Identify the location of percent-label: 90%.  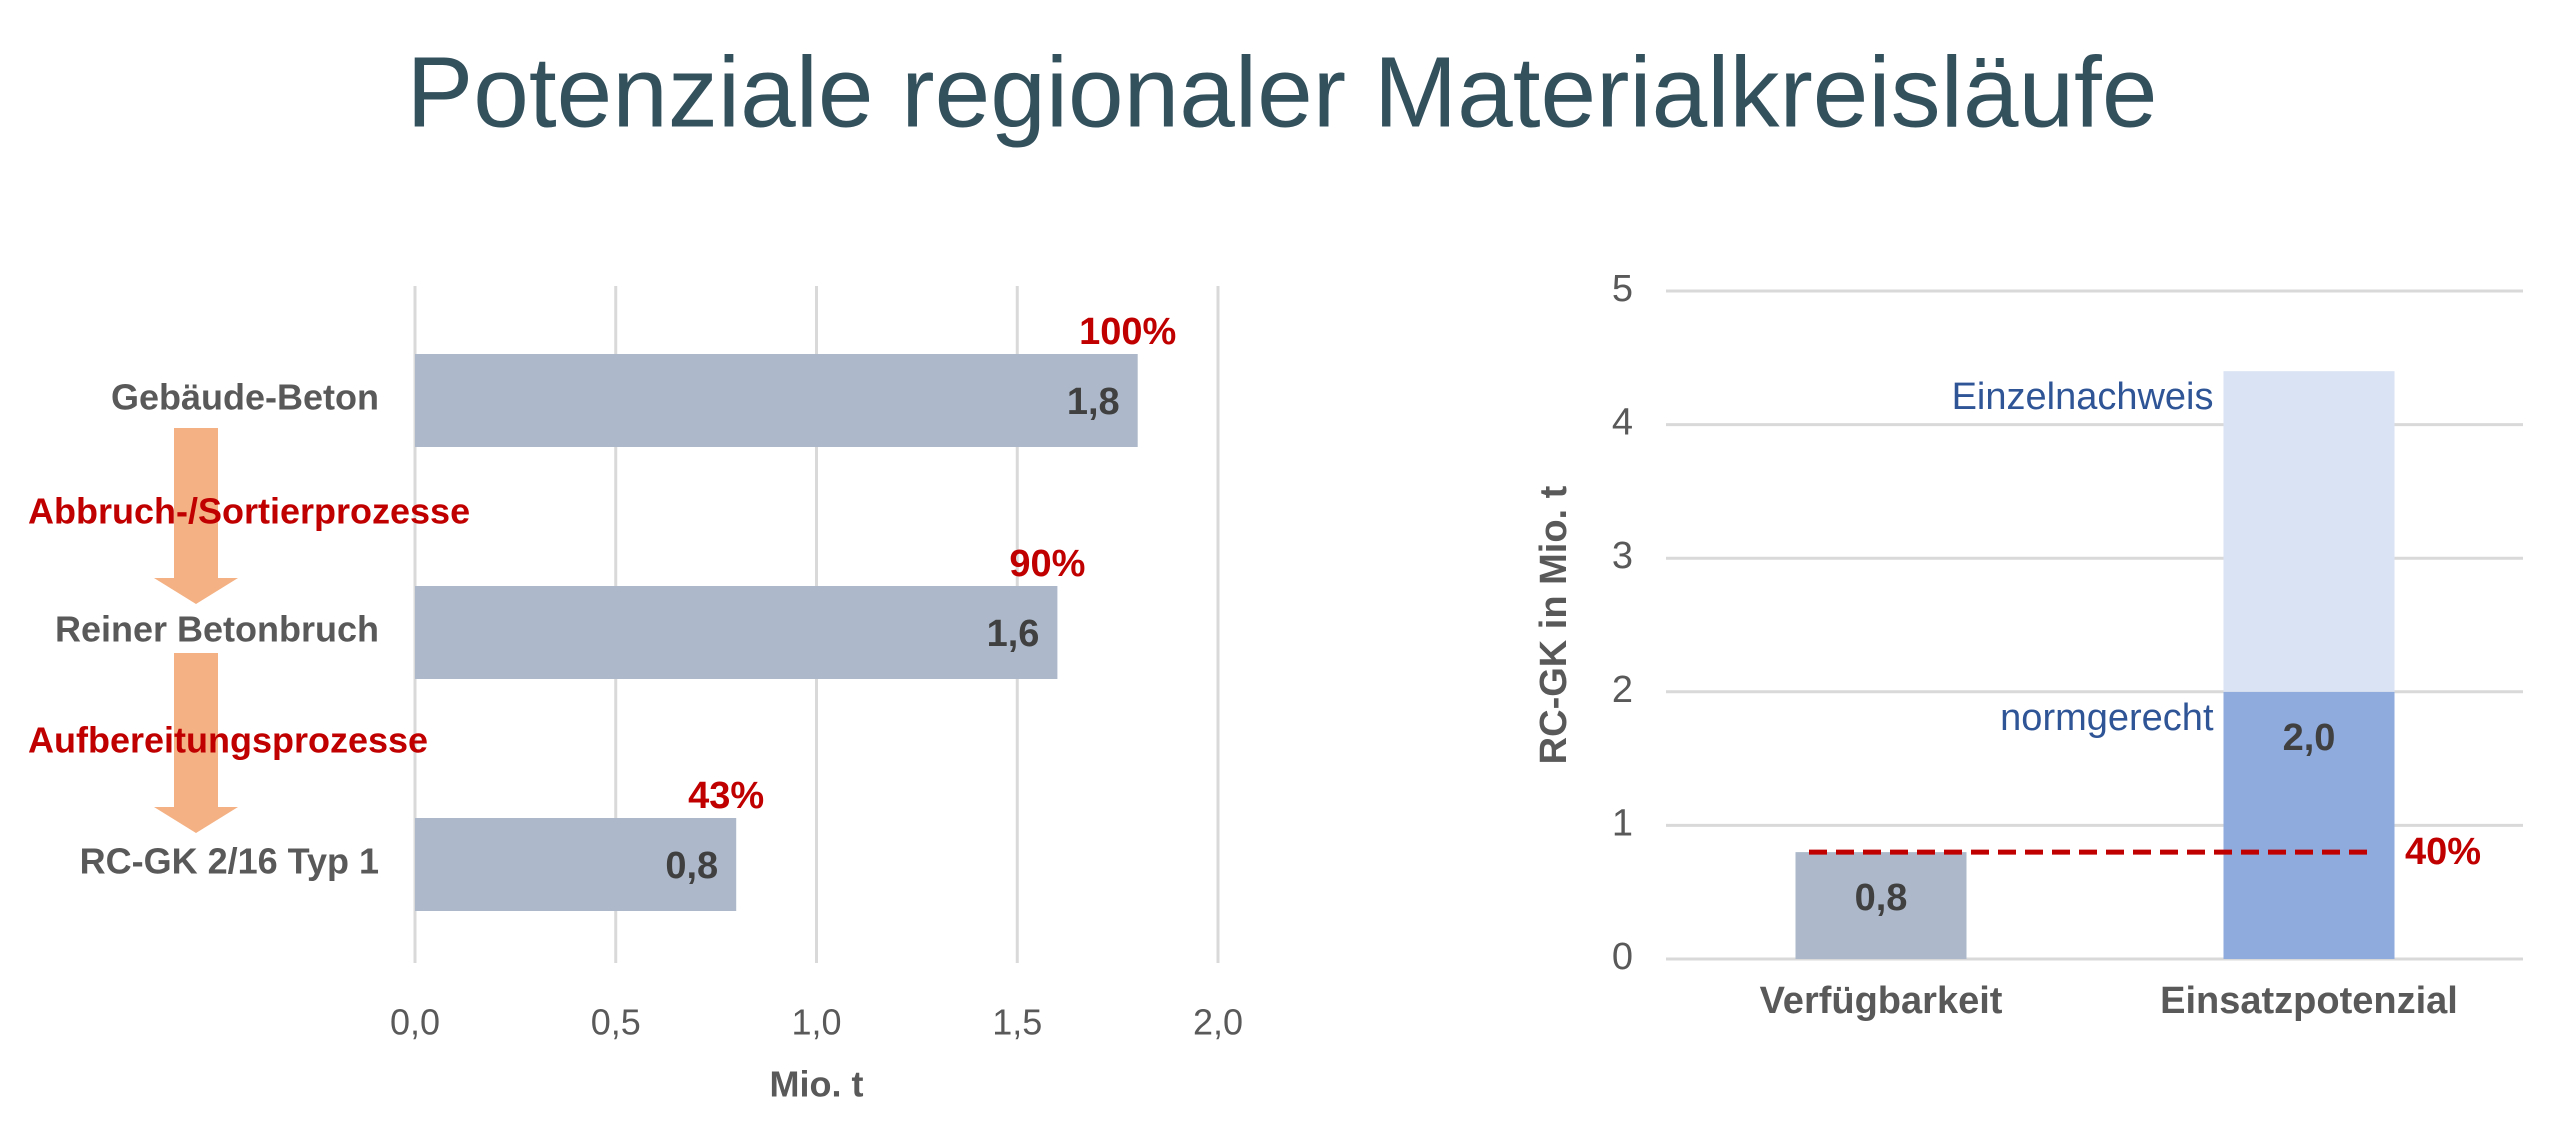
(1047, 564).